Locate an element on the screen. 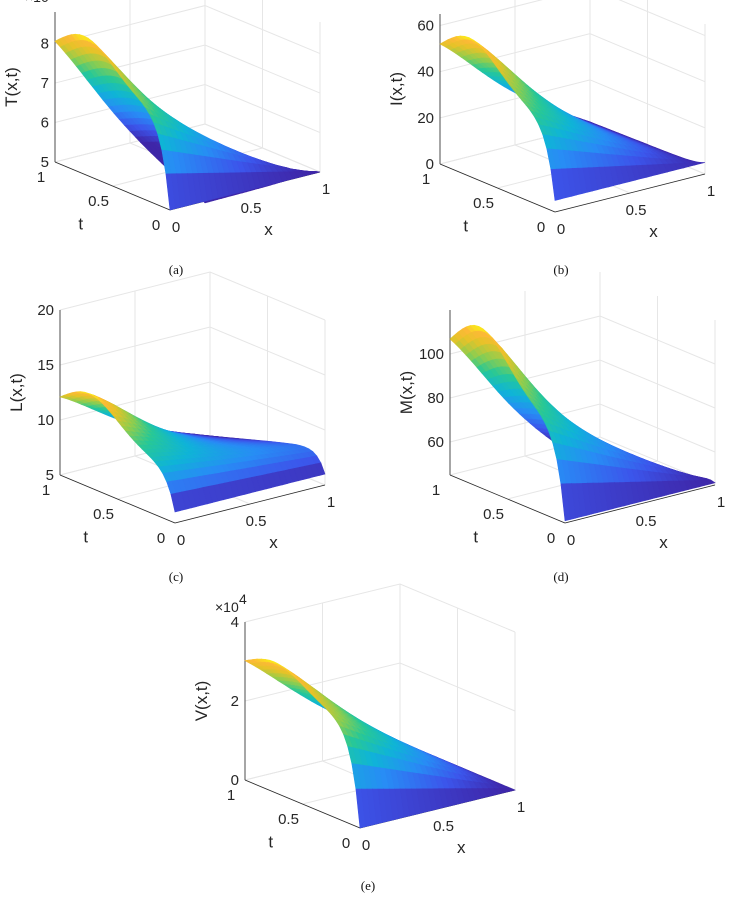 Image resolution: width=733 pixels, height=905 pixels. wall-grid-z-b is located at coordinates (572, 18).